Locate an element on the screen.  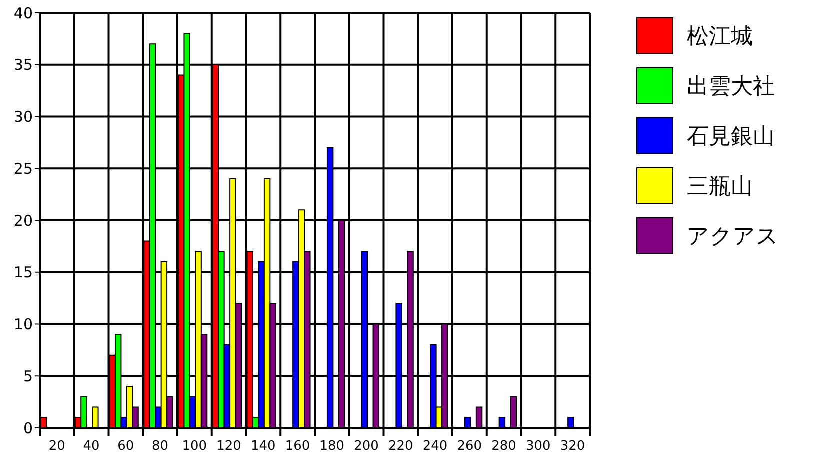
x-tick-label: 160 is located at coordinates (297, 446).